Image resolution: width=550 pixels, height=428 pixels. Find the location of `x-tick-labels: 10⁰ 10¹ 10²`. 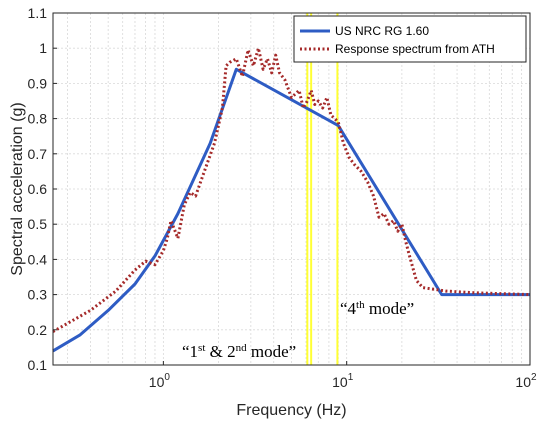

x-tick-labels: 10⁰ 10¹ 10² is located at coordinates (343, 375).